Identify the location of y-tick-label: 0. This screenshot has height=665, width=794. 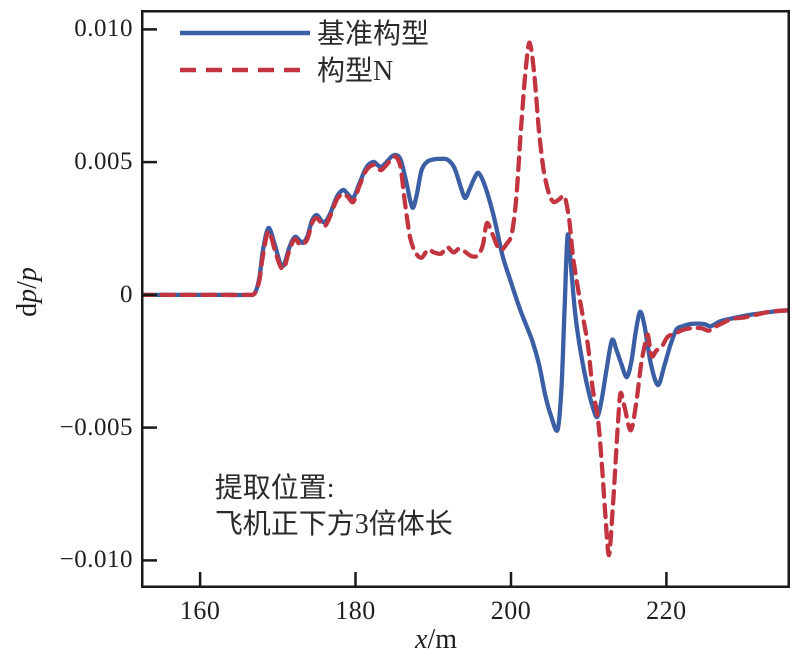
(126, 294).